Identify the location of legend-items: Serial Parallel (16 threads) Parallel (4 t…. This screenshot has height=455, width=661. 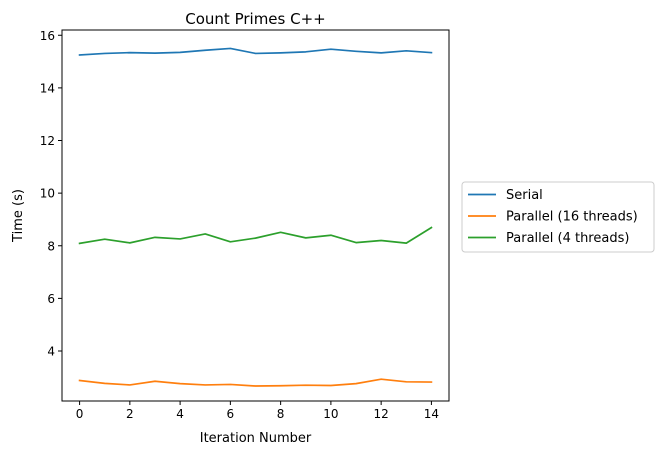
(553, 217).